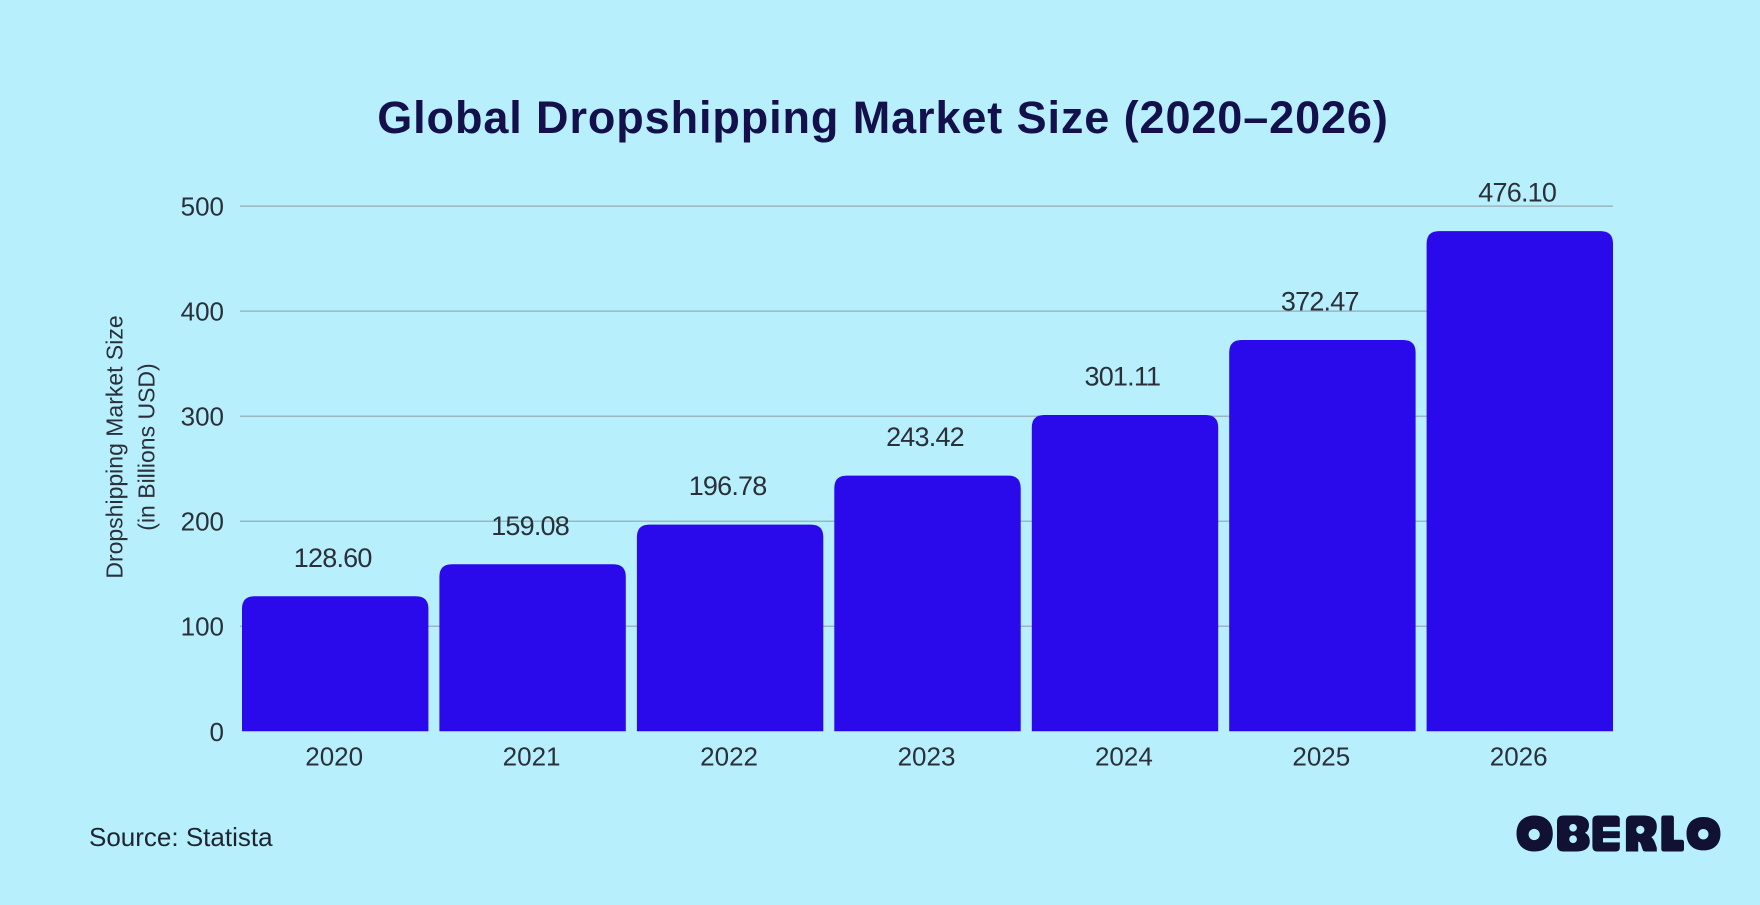  Describe the element at coordinates (181, 837) in the screenshot. I see `svg-text: Source: Statista` at that location.